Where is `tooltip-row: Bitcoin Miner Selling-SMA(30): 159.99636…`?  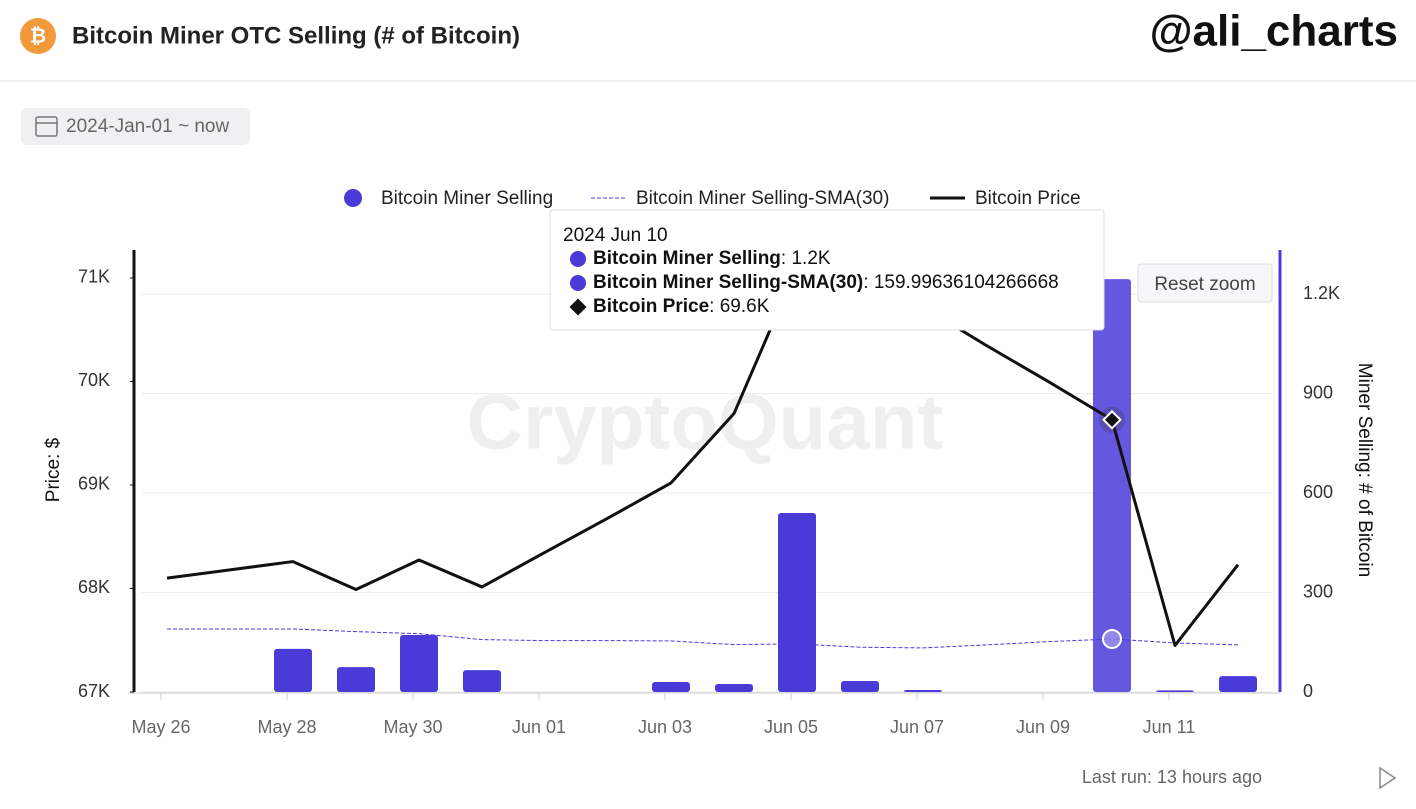
tooltip-row: Bitcoin Miner Selling-SMA(30): 159.99636… is located at coordinates (826, 282).